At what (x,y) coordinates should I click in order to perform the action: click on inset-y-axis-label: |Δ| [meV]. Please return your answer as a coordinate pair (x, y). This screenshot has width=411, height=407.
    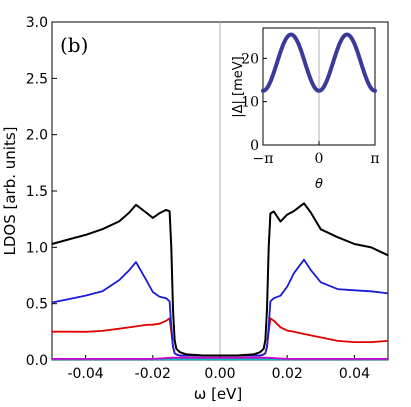
    Looking at the image, I should click on (238, 86).